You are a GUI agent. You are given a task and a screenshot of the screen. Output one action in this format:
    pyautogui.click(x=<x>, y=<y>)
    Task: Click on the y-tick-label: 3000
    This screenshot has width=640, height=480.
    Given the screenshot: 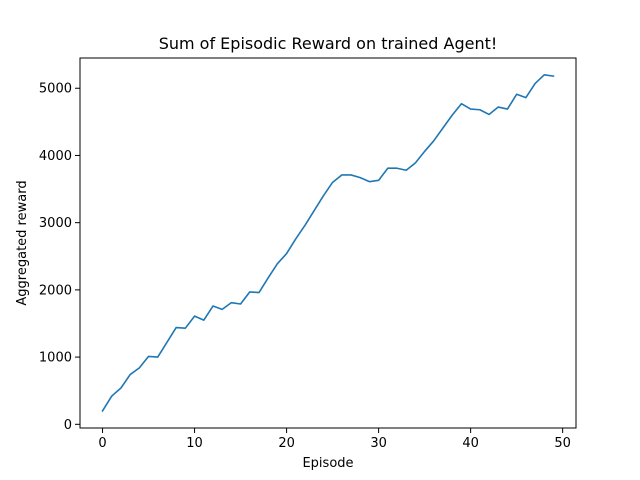 What is the action you would take?
    pyautogui.click(x=55, y=223)
    